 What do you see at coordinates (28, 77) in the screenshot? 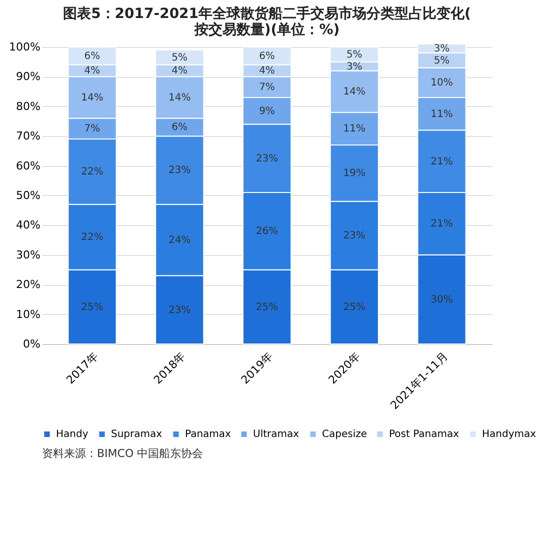
I see `y-tick-label: 90%` at bounding box center [28, 77].